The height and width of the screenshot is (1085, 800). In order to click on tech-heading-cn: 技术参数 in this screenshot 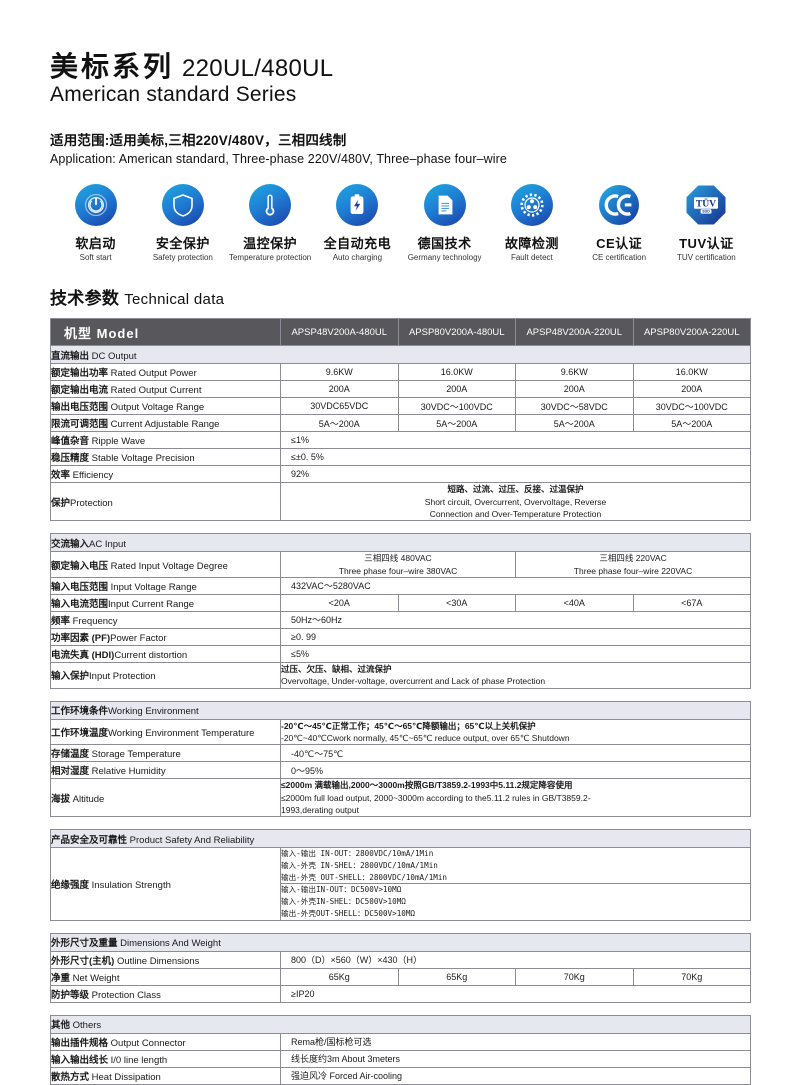, I will do `click(85, 299)`.